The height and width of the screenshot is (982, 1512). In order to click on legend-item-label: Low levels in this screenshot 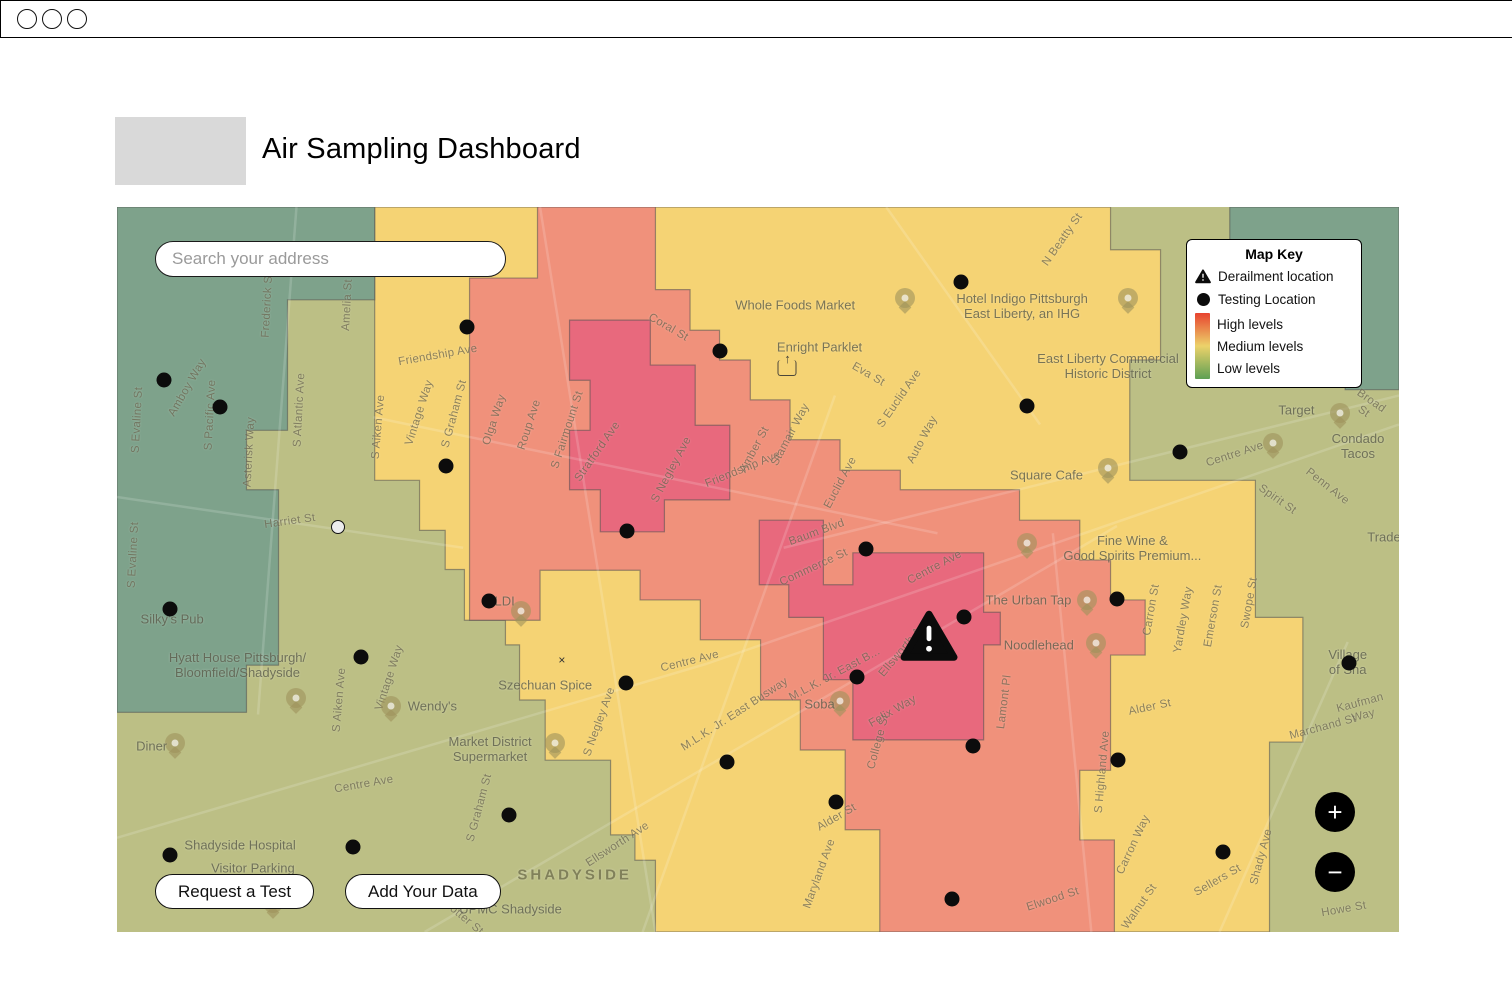, I will do `click(1249, 368)`.